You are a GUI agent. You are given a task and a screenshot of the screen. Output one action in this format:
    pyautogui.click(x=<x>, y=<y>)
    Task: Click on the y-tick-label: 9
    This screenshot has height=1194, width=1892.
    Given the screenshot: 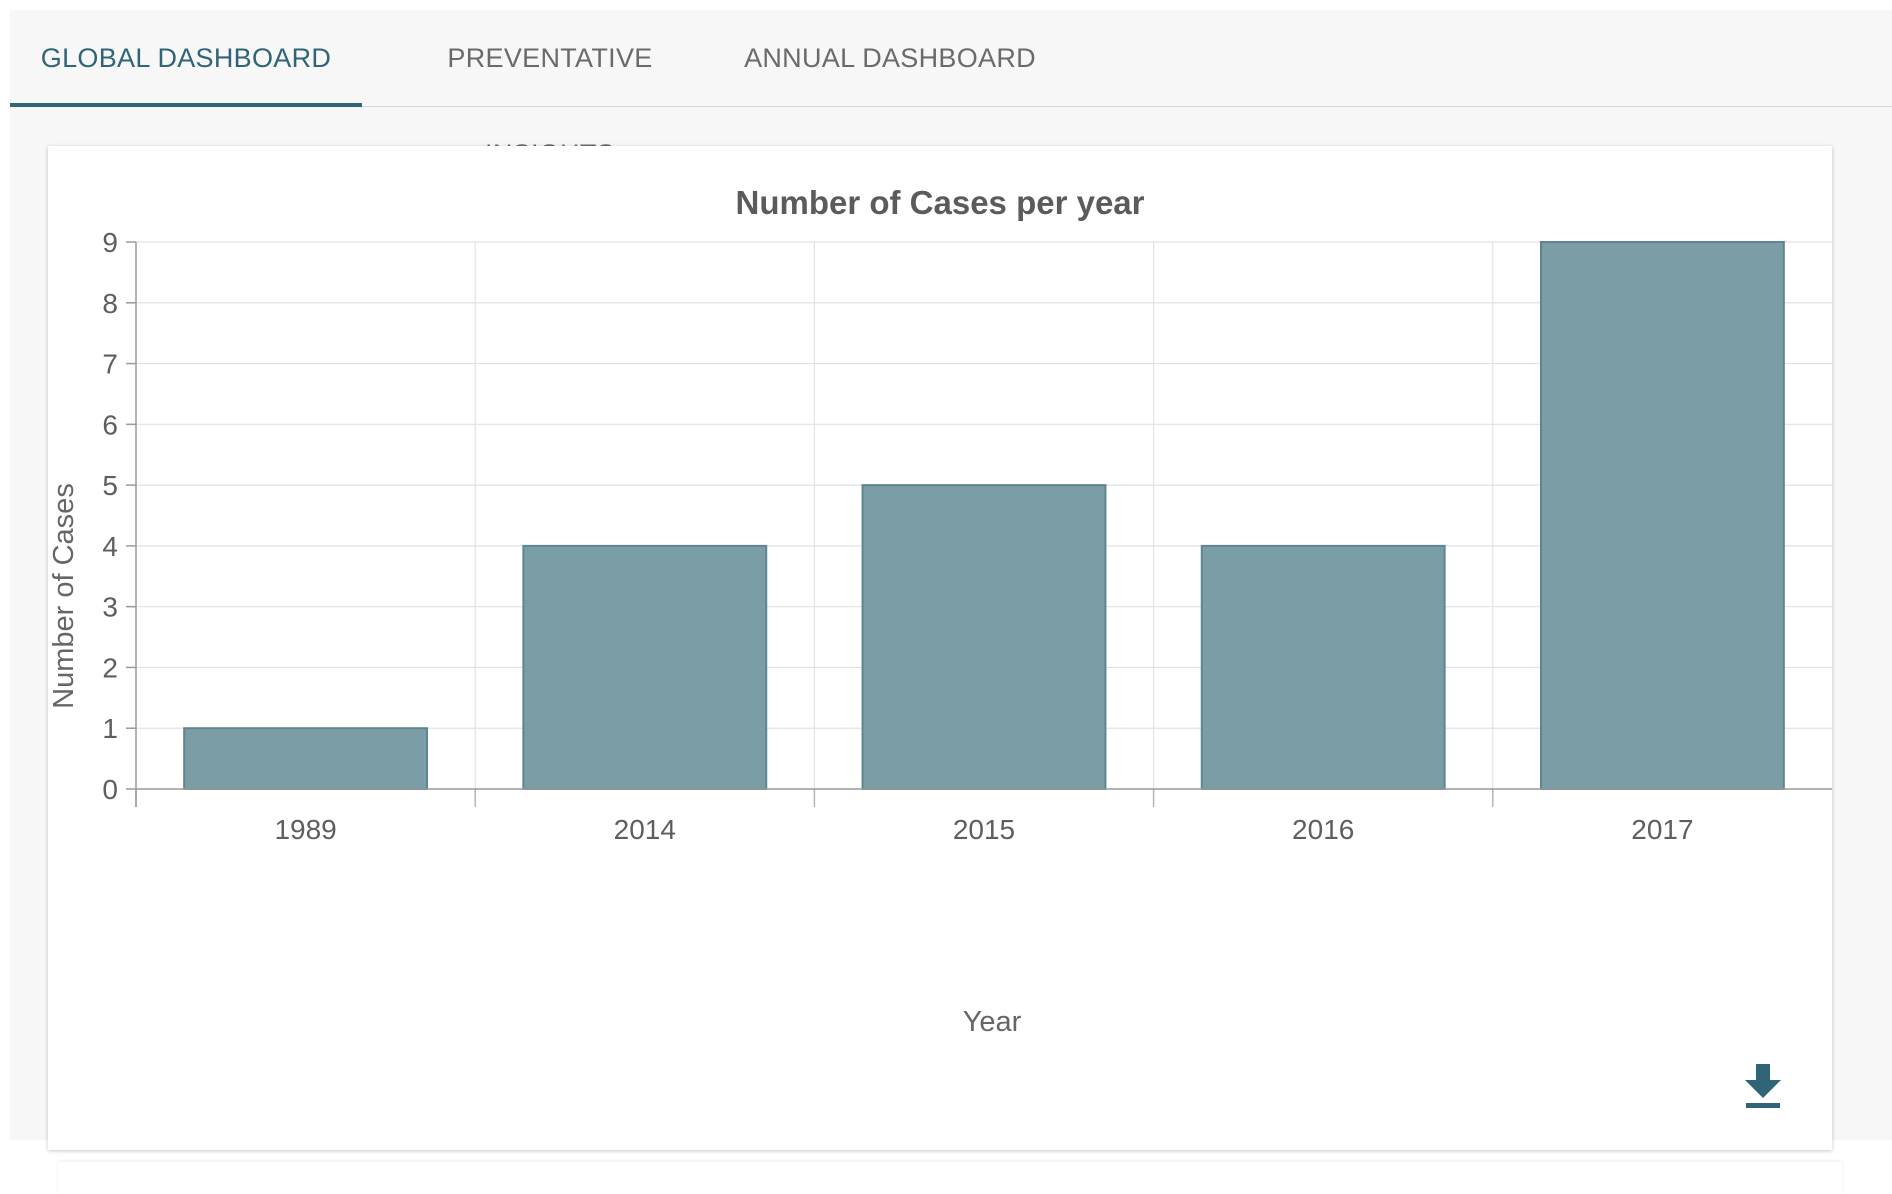 What is the action you would take?
    pyautogui.click(x=110, y=242)
    